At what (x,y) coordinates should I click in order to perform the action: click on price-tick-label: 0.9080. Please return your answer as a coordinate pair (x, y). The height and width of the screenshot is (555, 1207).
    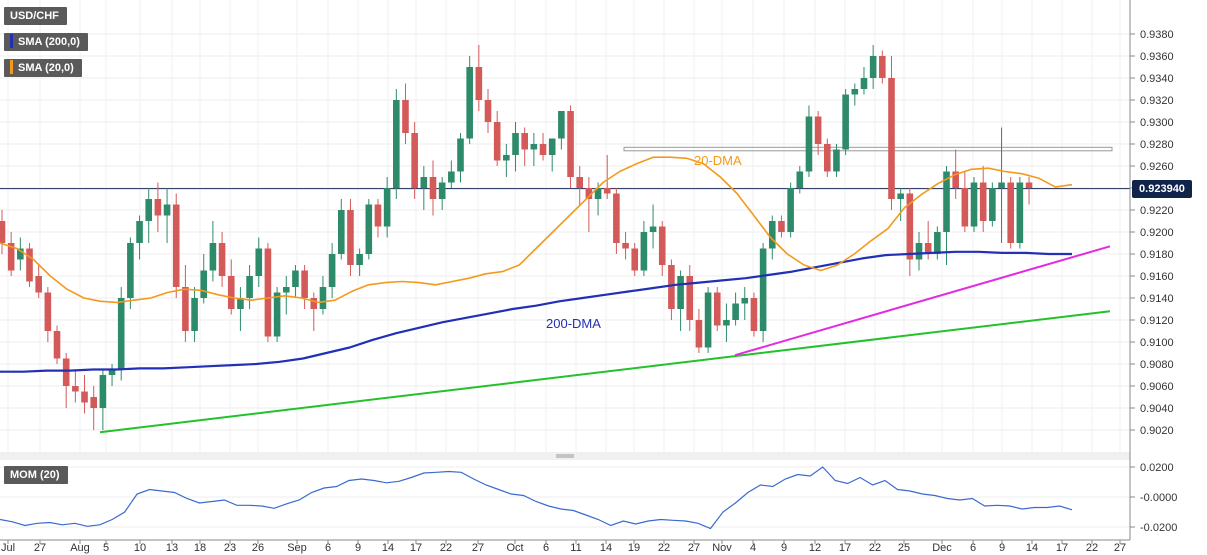
    Looking at the image, I should click on (1157, 365).